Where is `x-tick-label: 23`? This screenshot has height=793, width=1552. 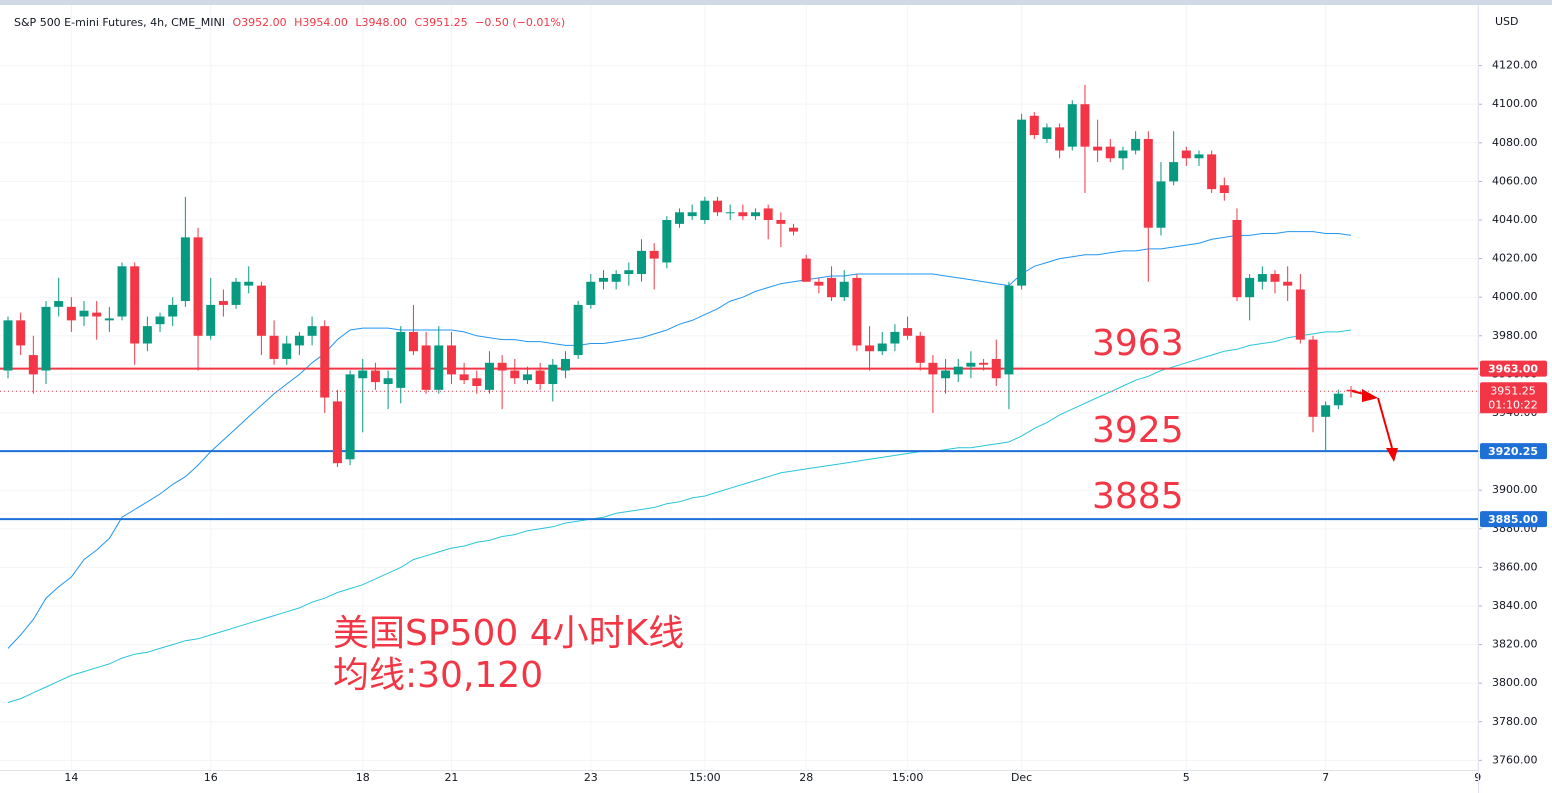 x-tick-label: 23 is located at coordinates (591, 777).